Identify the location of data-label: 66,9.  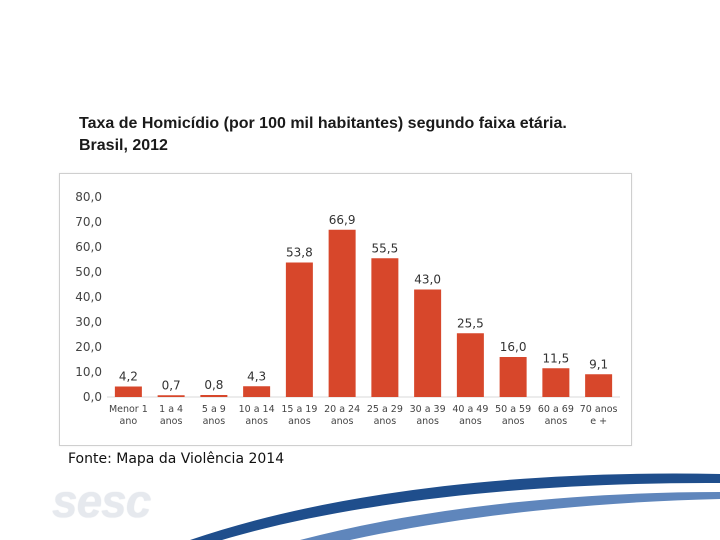
(342, 220).